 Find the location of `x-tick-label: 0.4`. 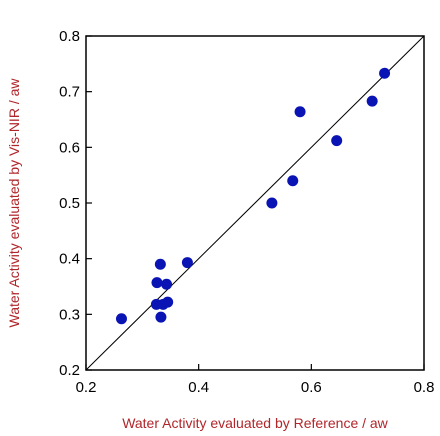

x-tick-label: 0.4 is located at coordinates (198, 387).